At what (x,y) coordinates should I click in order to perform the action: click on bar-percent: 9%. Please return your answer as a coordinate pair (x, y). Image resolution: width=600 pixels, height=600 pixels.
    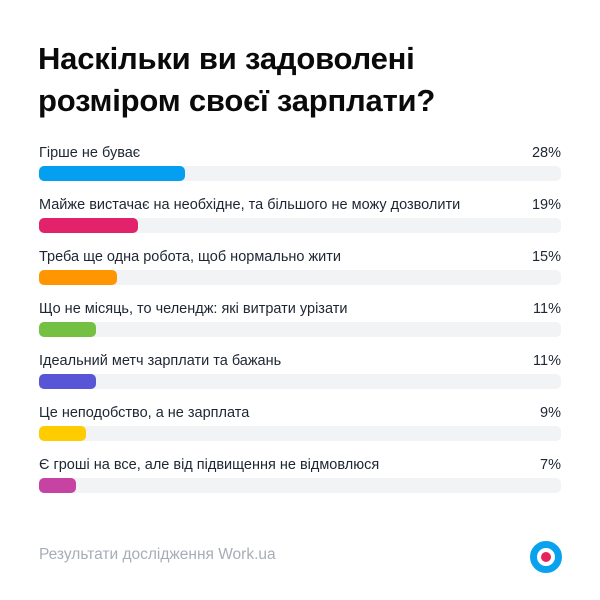
    Looking at the image, I should click on (550, 413).